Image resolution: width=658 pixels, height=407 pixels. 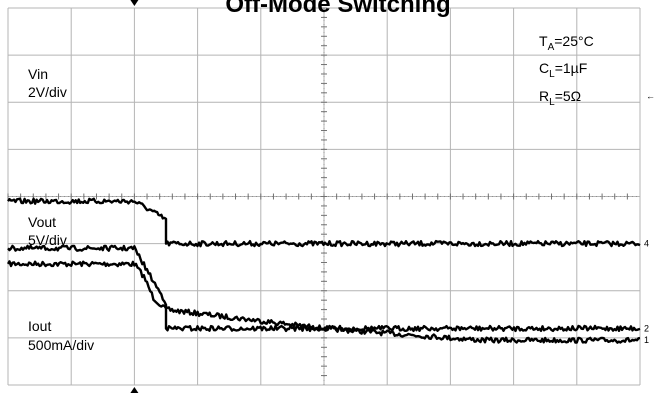 What do you see at coordinates (566, 43) in the screenshot?
I see `condition-ta: TA=25°C` at bounding box center [566, 43].